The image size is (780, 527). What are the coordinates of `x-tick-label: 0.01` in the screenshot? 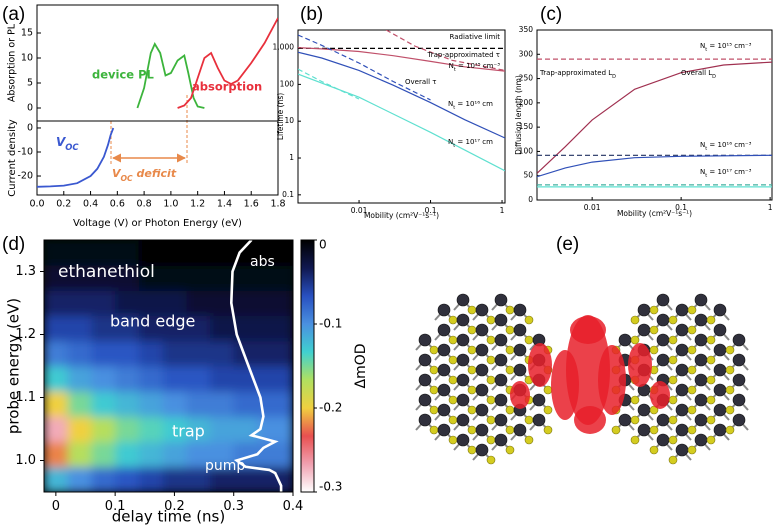 It's located at (592, 207).